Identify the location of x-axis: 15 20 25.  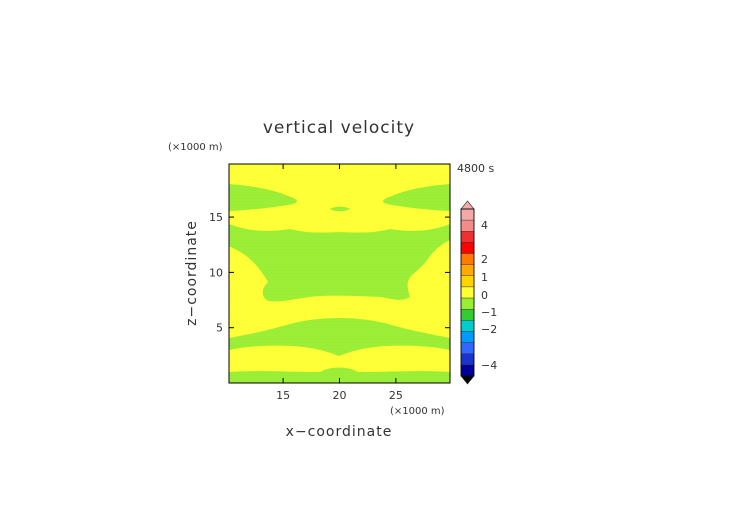
(339, 283).